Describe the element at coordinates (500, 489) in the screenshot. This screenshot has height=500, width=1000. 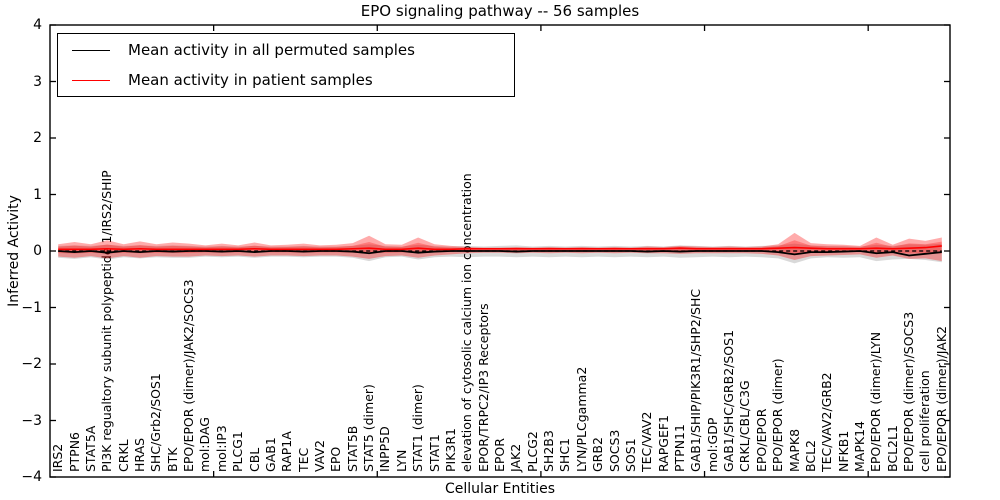
I see `x-axis-label: Cellular Entities` at that location.